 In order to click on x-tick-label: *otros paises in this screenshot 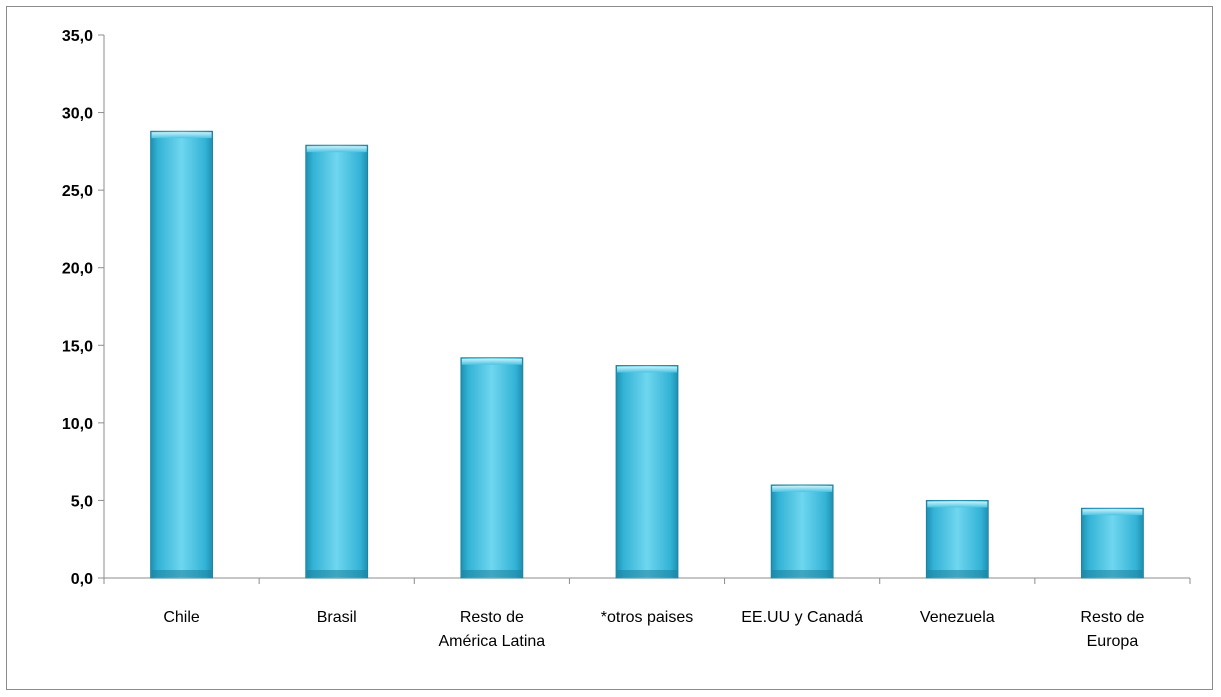, I will do `click(647, 617)`.